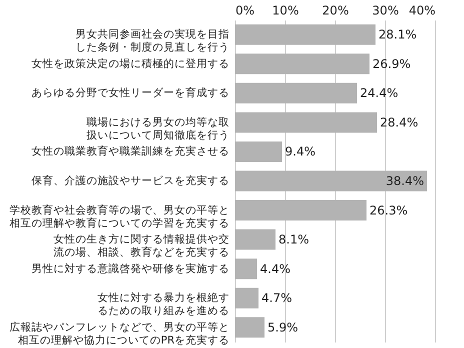 The image size is (464, 348). What do you see at coordinates (389, 210) in the screenshot?
I see `data-label: 26.3%` at bounding box center [389, 210].